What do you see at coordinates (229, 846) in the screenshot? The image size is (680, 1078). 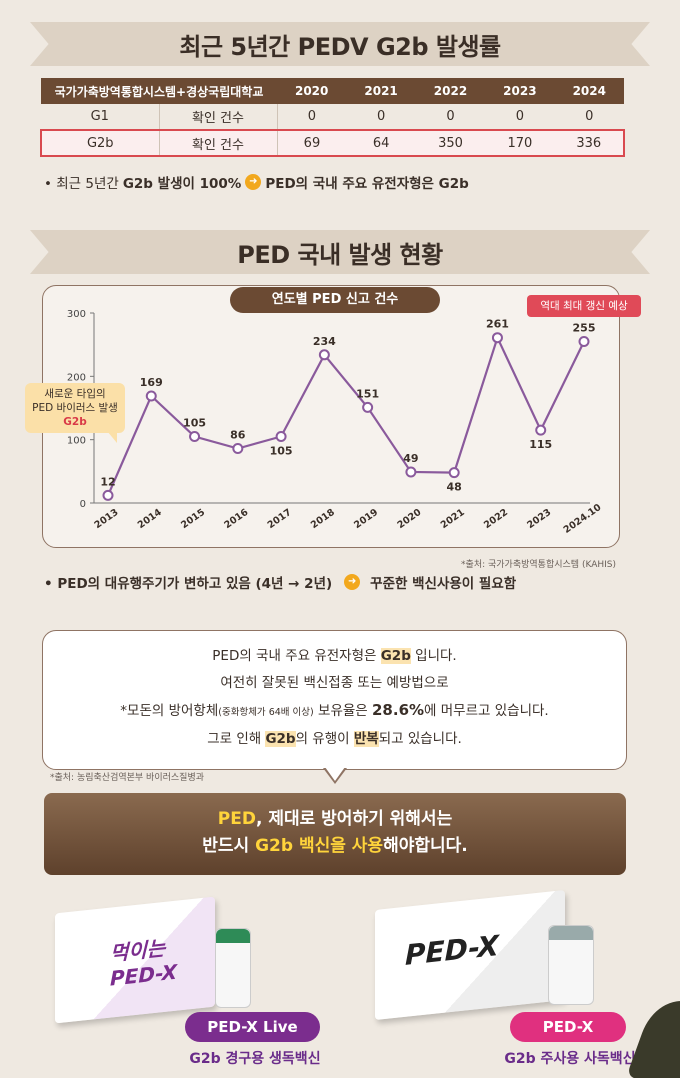 I see `cta-text: 반드시` at bounding box center [229, 846].